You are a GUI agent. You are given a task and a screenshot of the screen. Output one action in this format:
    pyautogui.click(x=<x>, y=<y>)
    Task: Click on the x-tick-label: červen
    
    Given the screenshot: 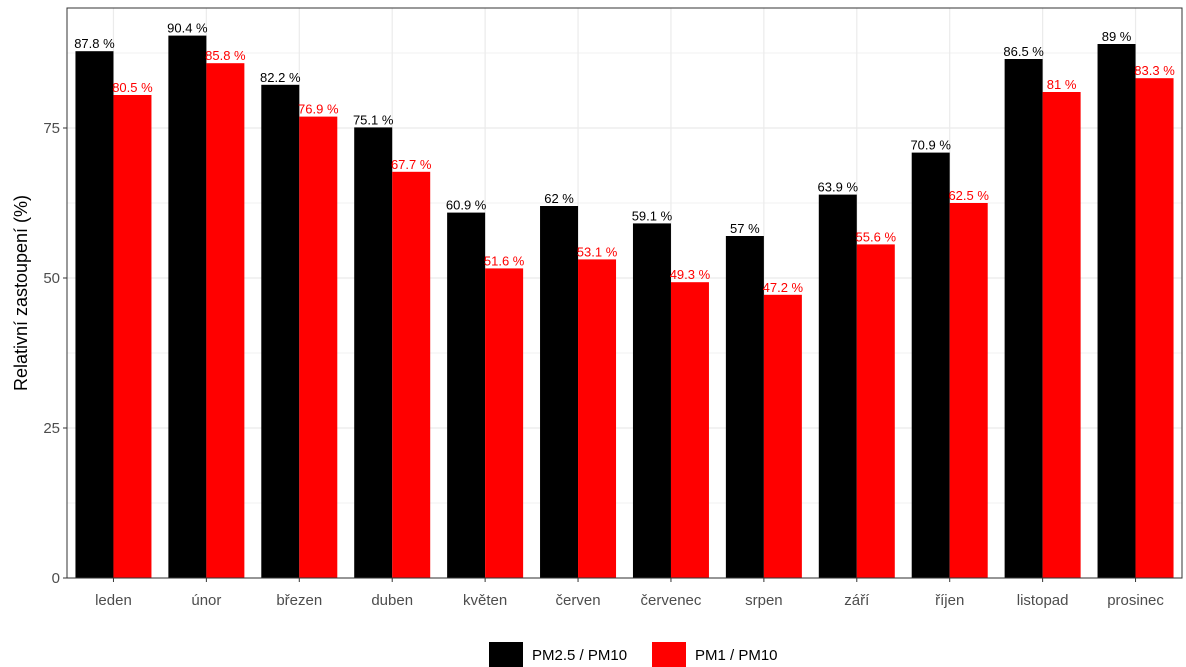 What is the action you would take?
    pyautogui.click(x=578, y=600)
    